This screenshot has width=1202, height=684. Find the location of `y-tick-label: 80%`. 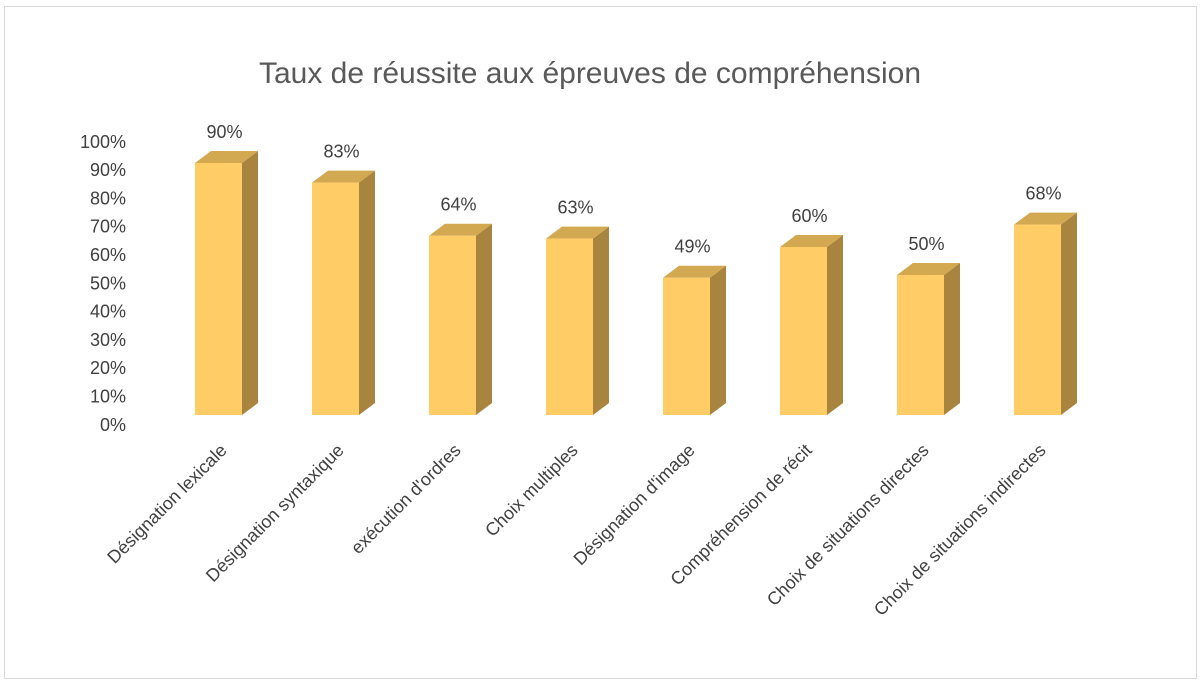

y-tick-label: 80% is located at coordinates (108, 198).